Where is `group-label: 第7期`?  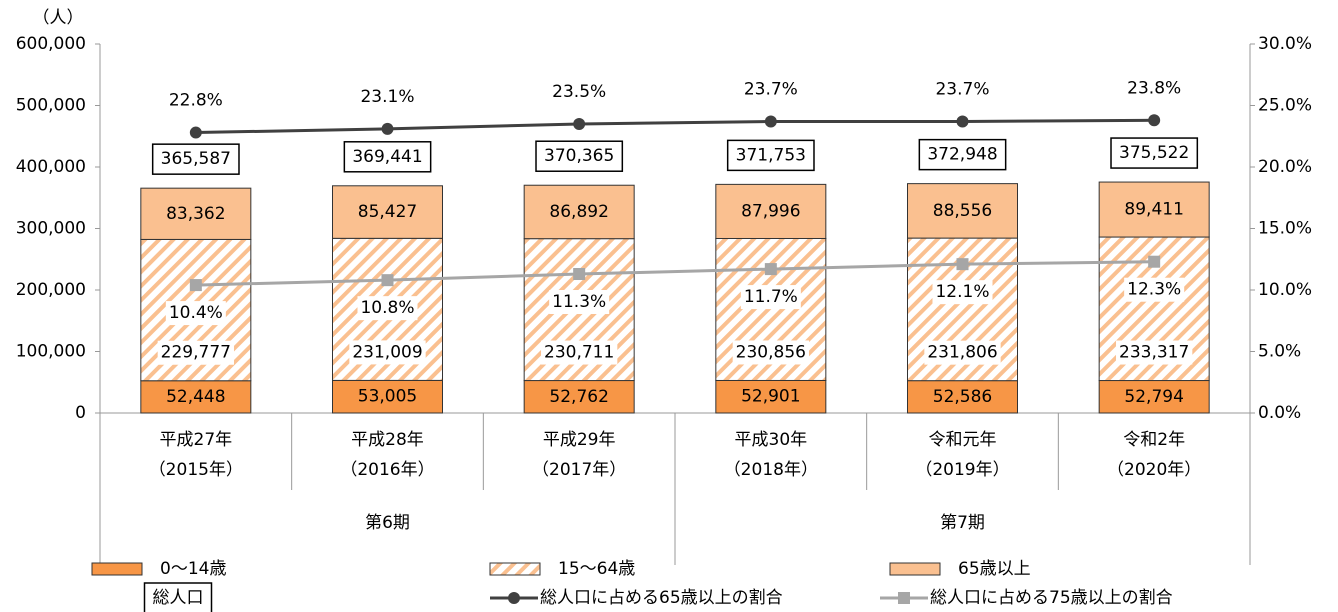 group-label: 第7期 is located at coordinates (962, 523).